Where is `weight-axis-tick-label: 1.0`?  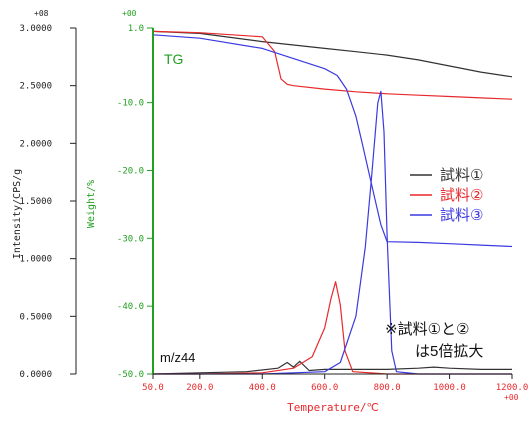 weight-axis-tick-label: 1.0 is located at coordinates (136, 29).